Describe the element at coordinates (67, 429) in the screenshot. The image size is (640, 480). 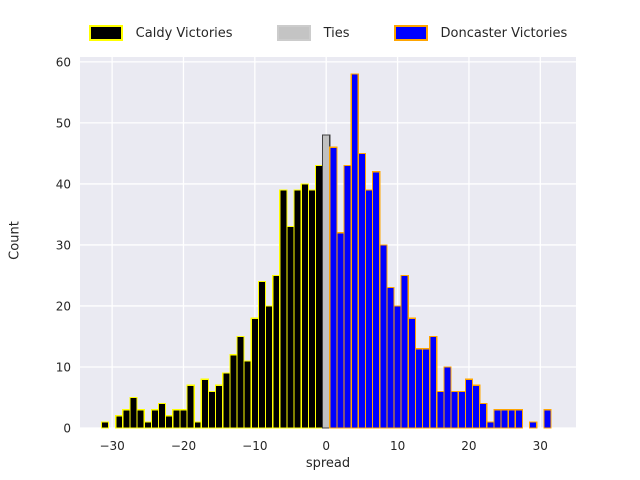
I see `y-tick-label: 0` at that location.